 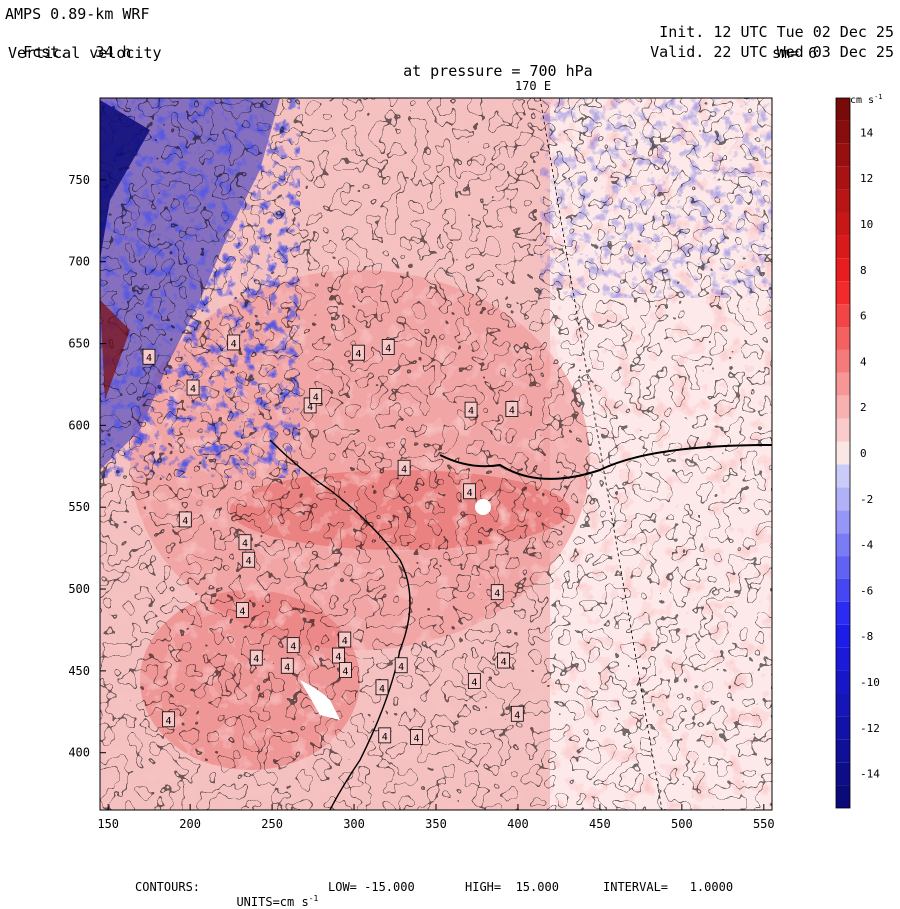 What do you see at coordinates (803, 32) in the screenshot?
I see `init-value: 12 UTC Tue 02 Dec 25` at bounding box center [803, 32].